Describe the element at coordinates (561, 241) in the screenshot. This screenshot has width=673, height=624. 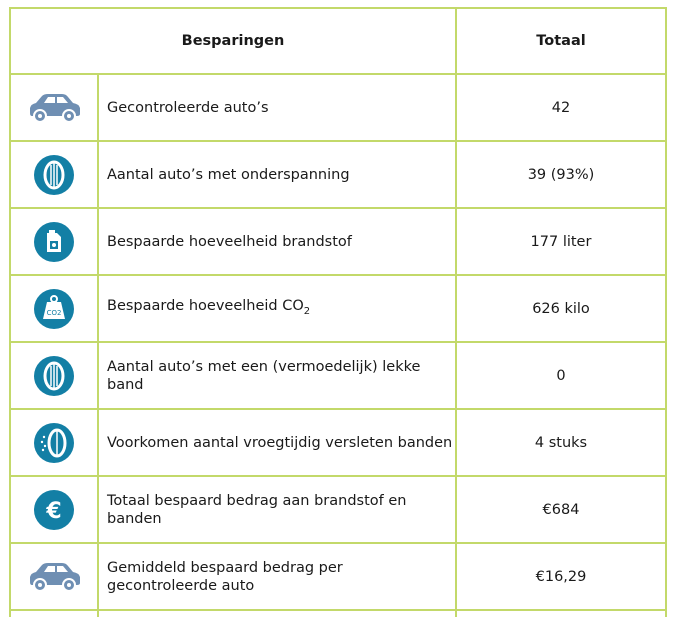
I see `row-value: 177 liter` at that location.